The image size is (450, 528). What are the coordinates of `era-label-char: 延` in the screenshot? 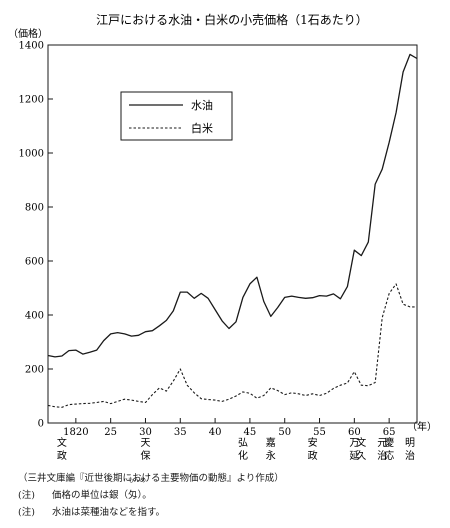 It's located at (354, 456).